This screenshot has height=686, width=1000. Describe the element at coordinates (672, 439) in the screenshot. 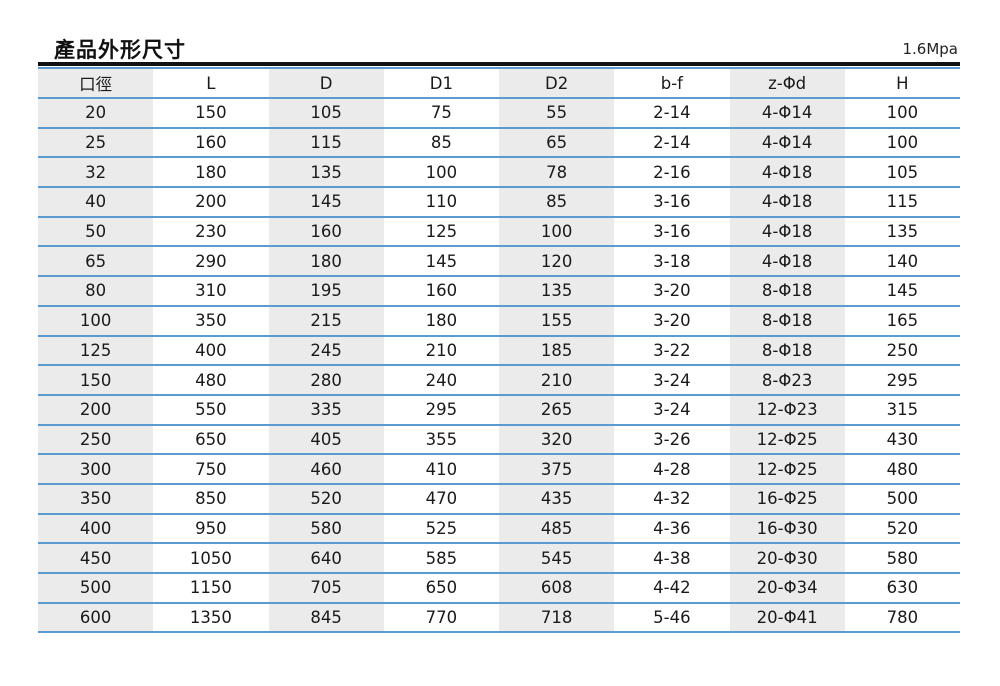

I see `table-cell: 3-26` at that location.